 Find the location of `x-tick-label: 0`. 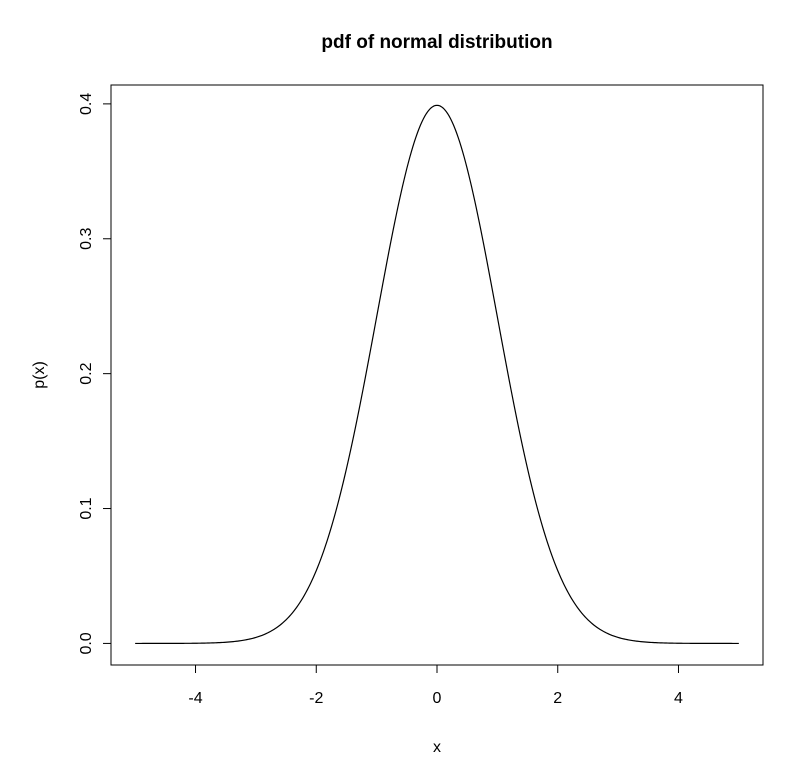

x-tick-label: 0 is located at coordinates (437, 698).